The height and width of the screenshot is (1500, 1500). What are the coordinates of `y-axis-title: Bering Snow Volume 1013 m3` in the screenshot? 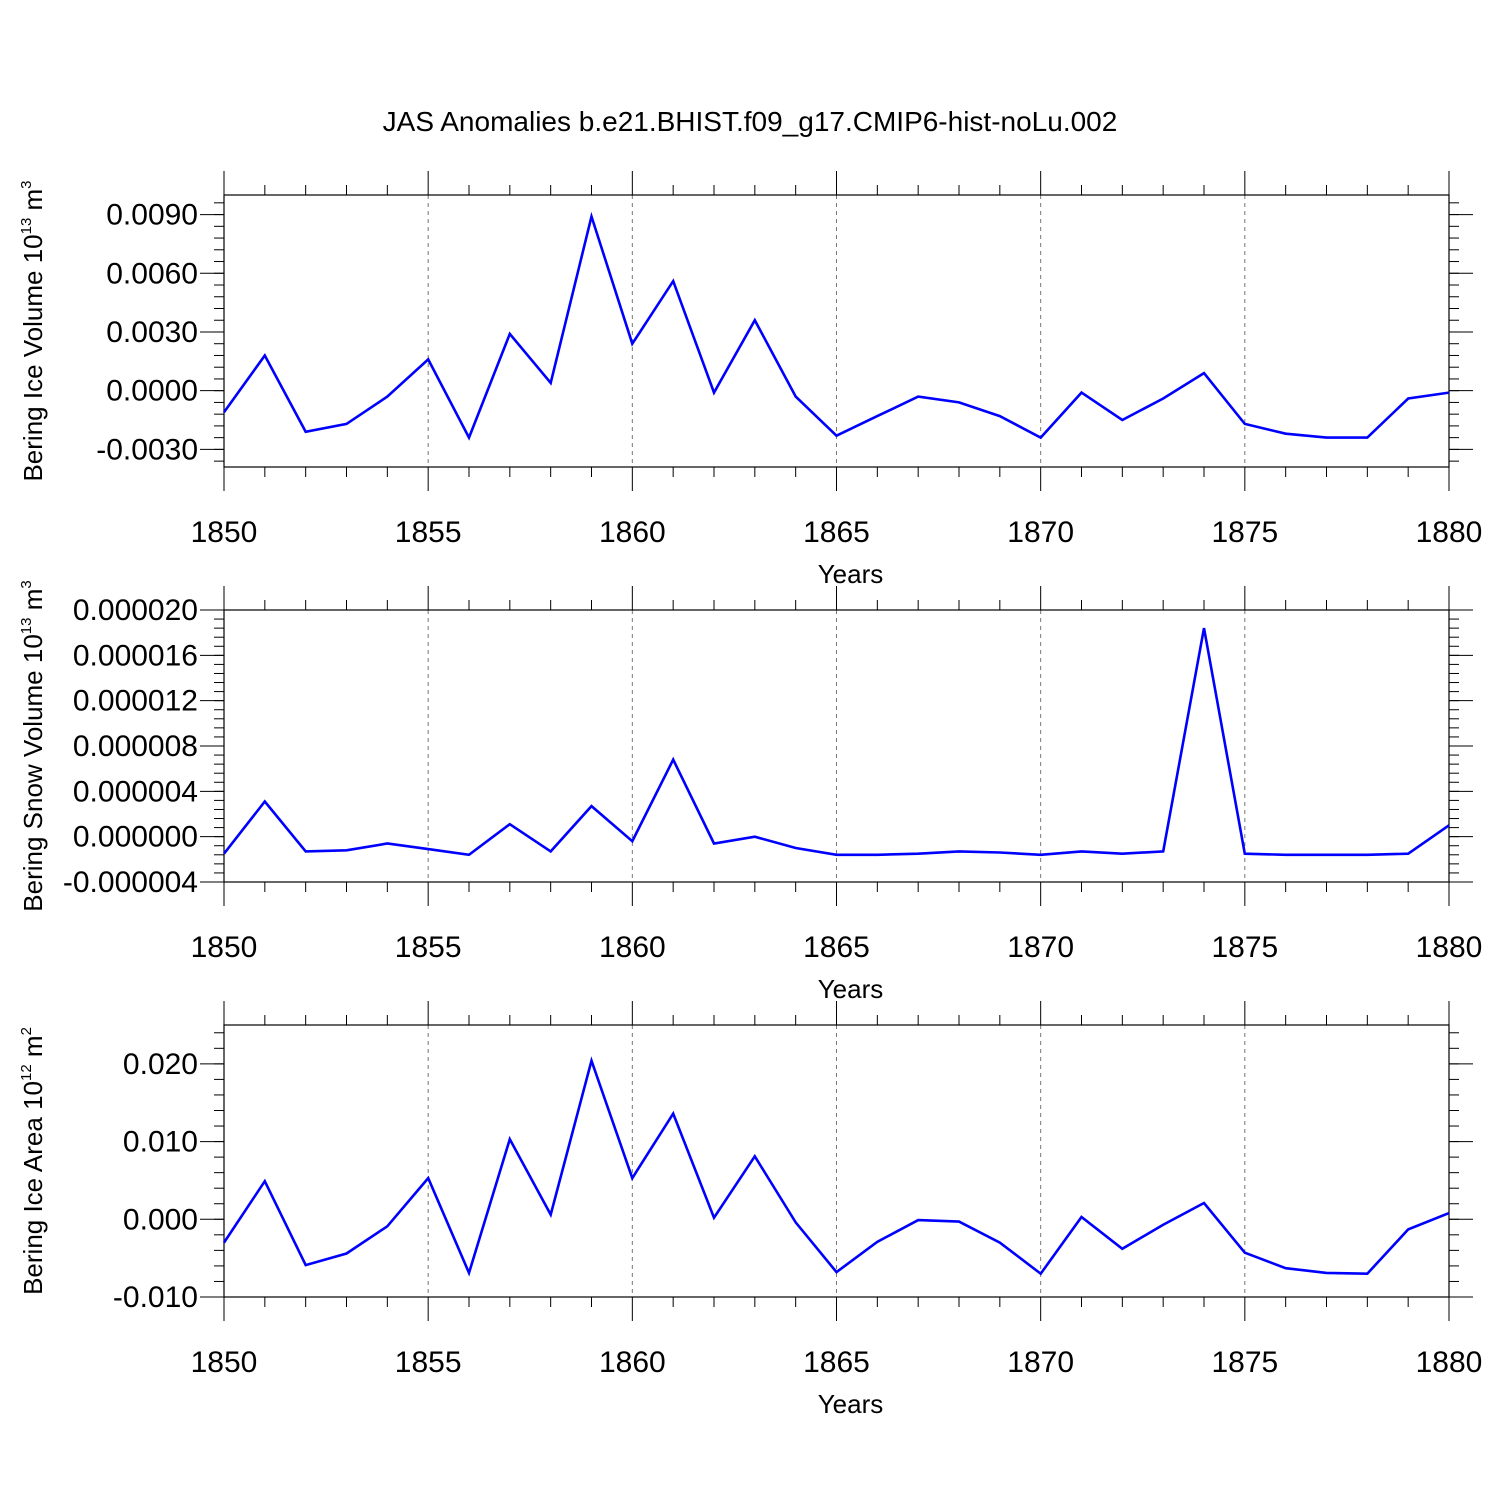 It's located at (33, 745).